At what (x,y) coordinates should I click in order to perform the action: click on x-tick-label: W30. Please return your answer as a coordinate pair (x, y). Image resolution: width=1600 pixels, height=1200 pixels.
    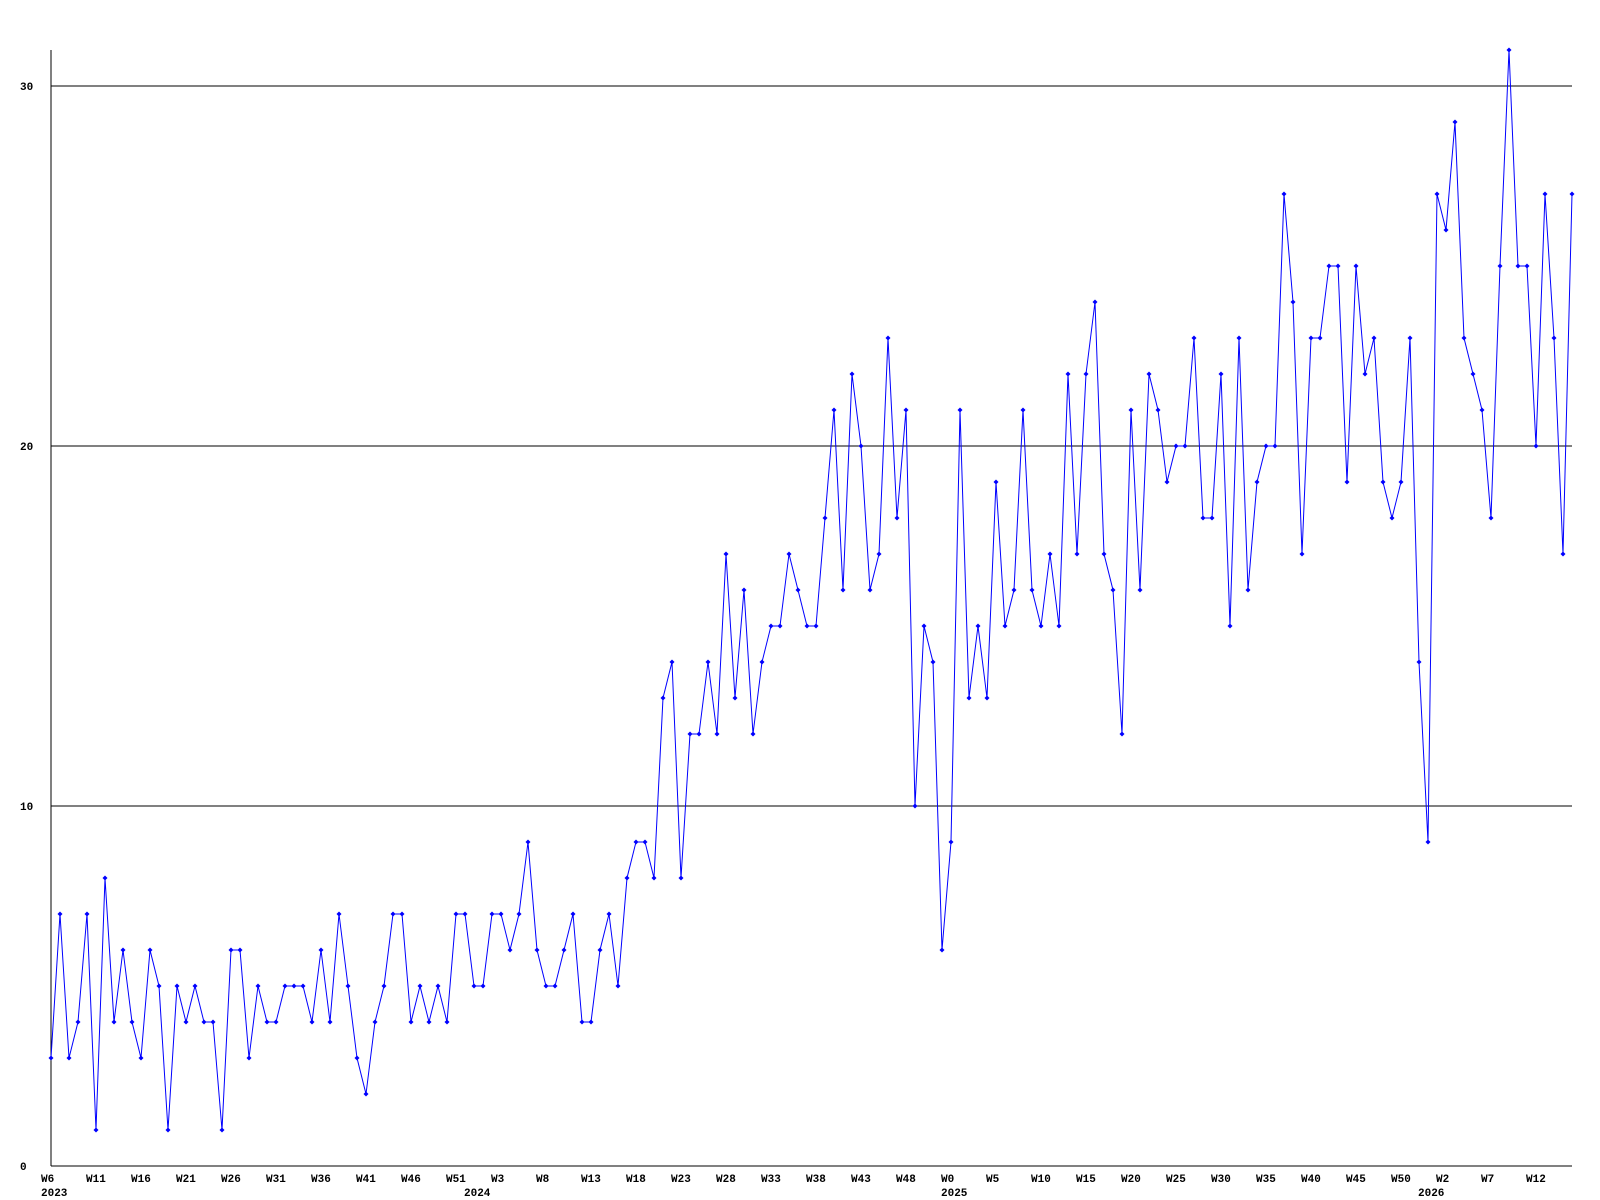
    Looking at the image, I should click on (1221, 1180).